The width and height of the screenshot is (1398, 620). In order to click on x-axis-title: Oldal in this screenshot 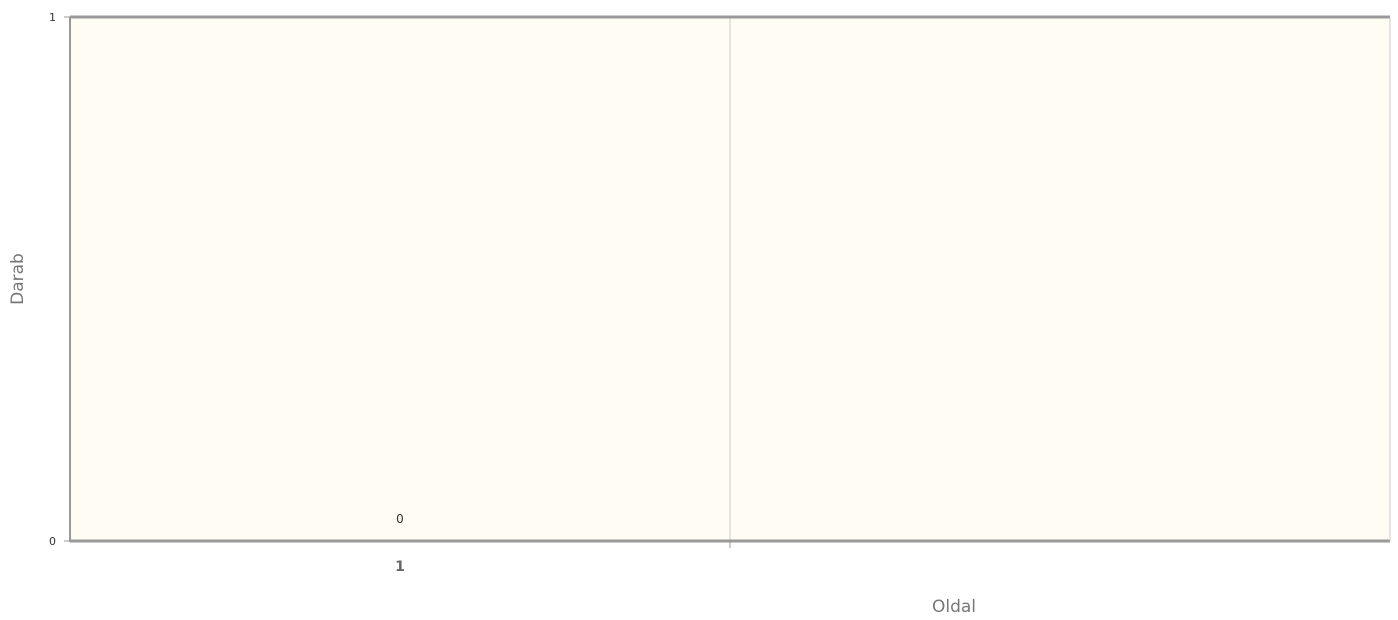, I will do `click(954, 607)`.